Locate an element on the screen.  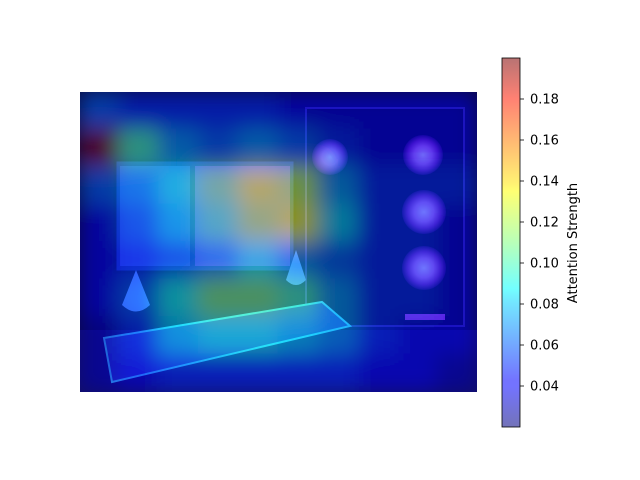
colorbar-ticks: 0.04 0.06 0.08 0.10 0.12 0.14 0.16 0.18 is located at coordinates (539, 244).